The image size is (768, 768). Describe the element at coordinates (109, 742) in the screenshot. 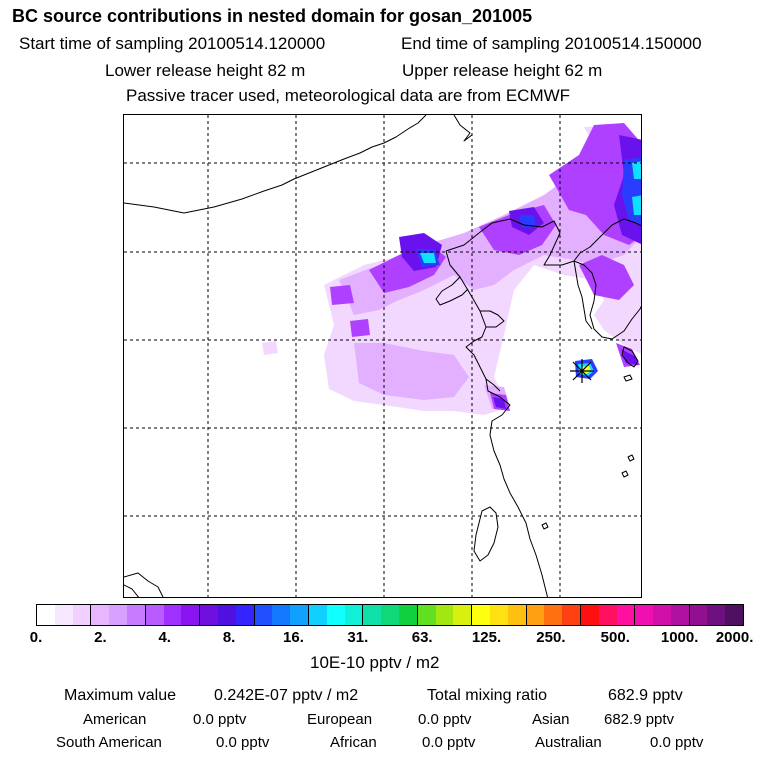

I see `region-south-american-label: South American` at that location.